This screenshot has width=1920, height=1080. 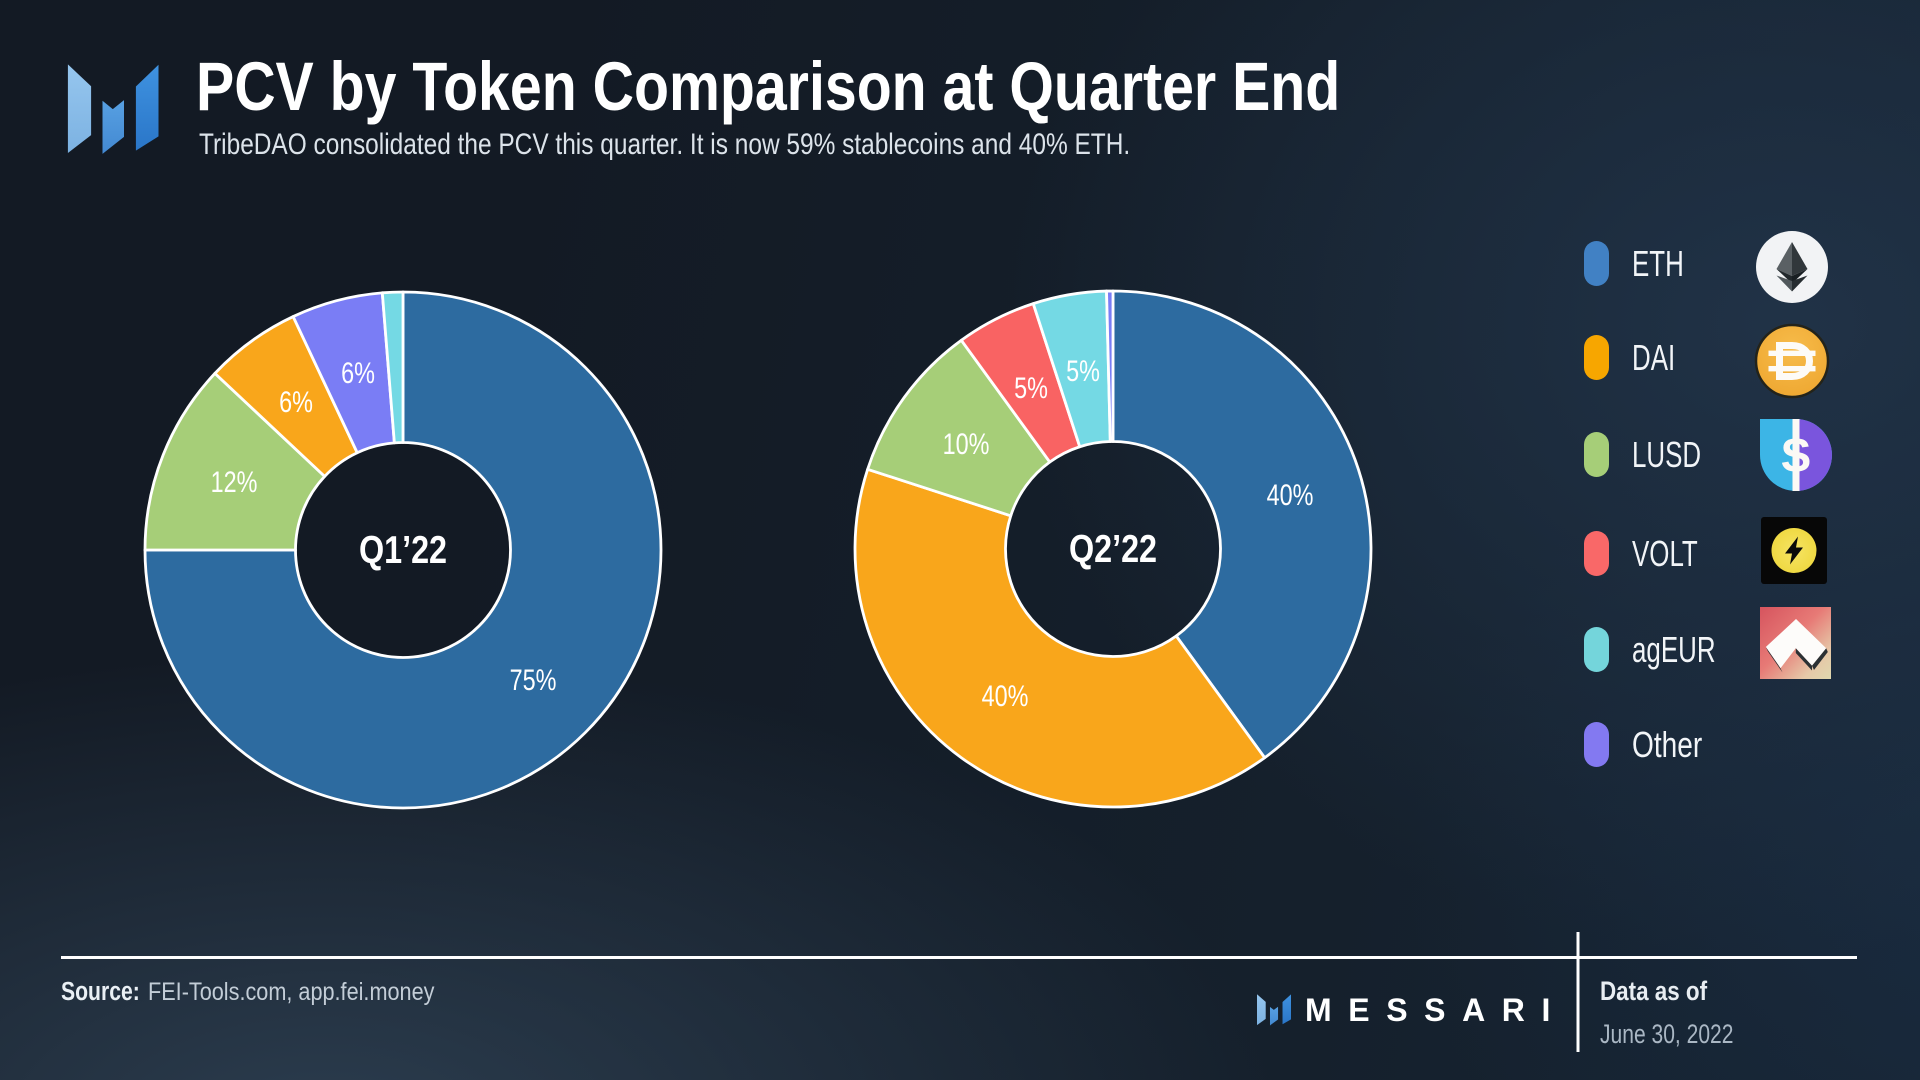 What do you see at coordinates (1113, 548) in the screenshot?
I see `svg-text: Q2’22` at bounding box center [1113, 548].